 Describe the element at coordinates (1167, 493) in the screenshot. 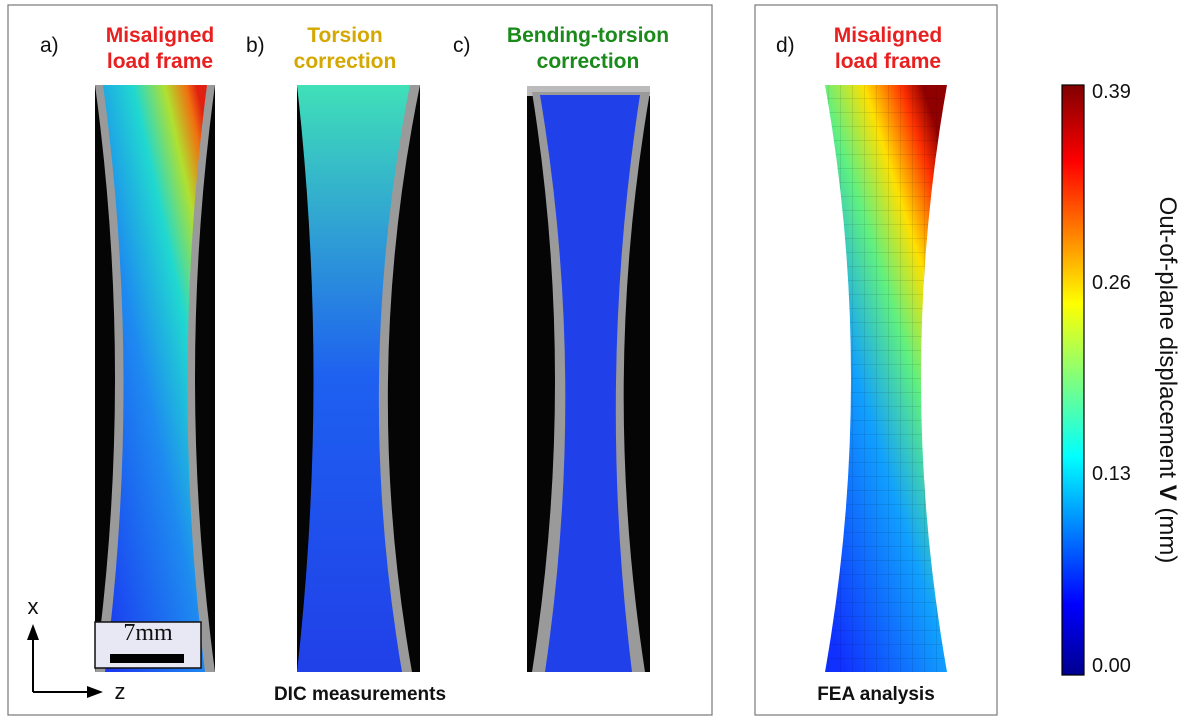

I see `label-part: V` at that location.